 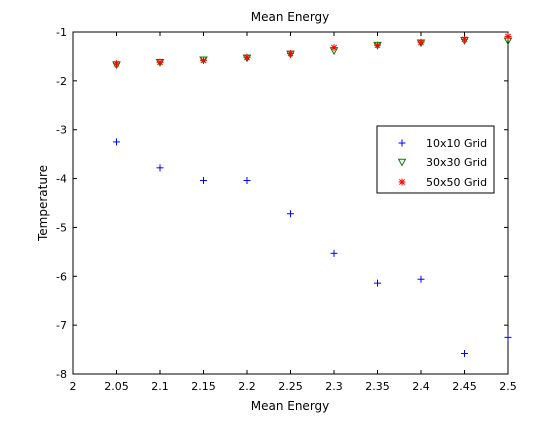 I want to click on y-tick-label: -5, so click(x=61, y=227).